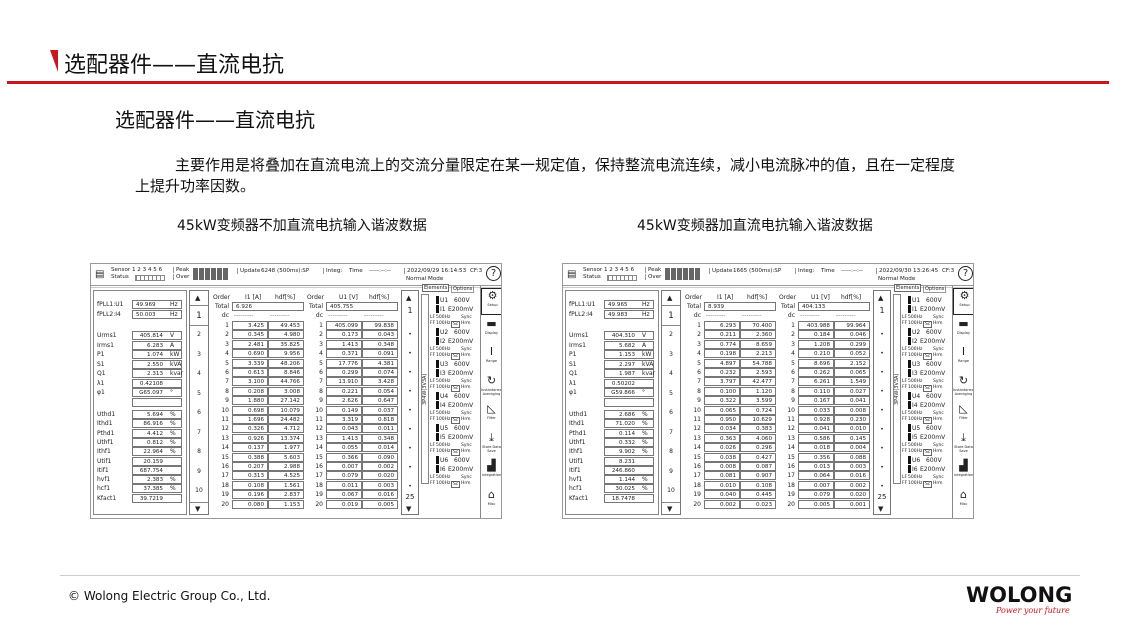  Describe the element at coordinates (221, 306) in the screenshot. I see `total-label: Total` at that location.